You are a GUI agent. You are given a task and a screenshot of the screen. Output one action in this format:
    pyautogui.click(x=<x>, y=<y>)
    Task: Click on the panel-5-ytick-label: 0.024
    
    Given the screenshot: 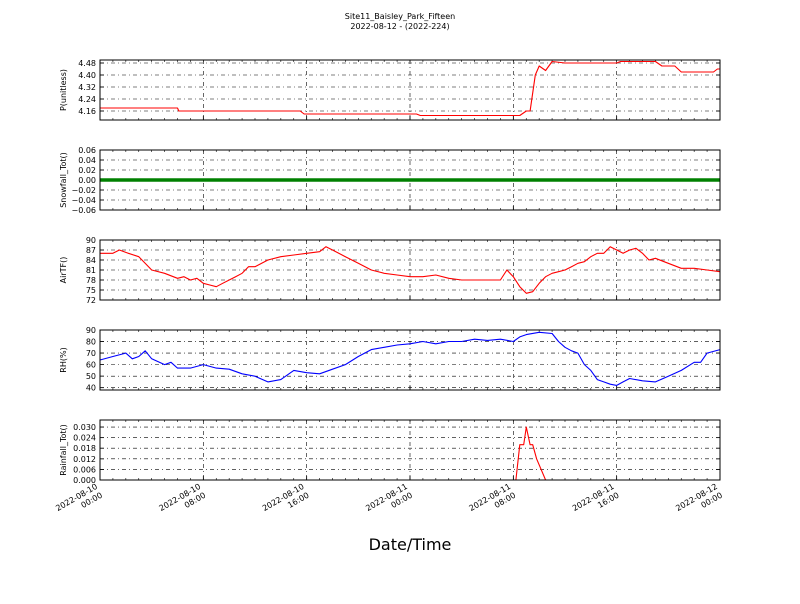 What is the action you would take?
    pyautogui.click(x=84, y=438)
    